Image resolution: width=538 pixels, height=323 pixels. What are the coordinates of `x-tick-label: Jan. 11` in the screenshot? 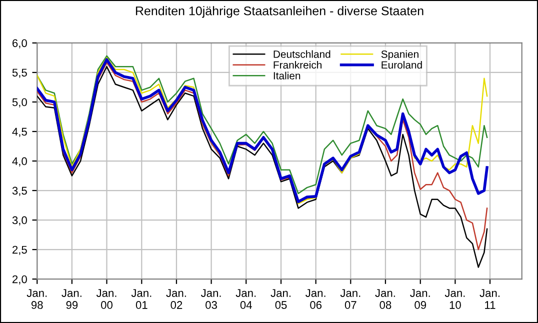 It's located at (490, 299).